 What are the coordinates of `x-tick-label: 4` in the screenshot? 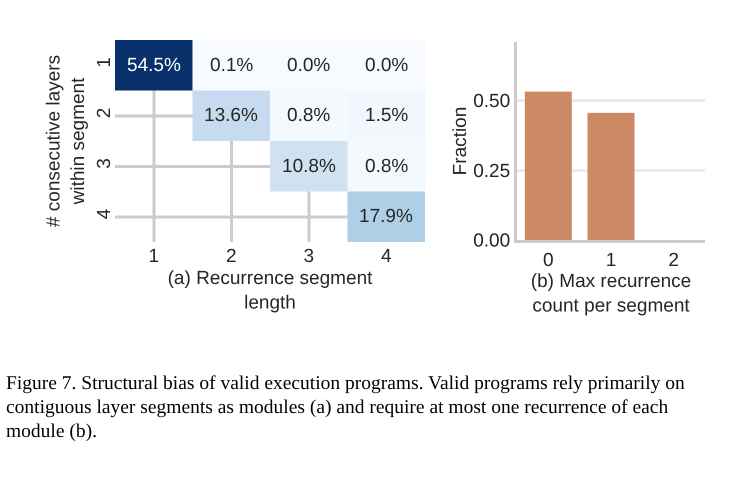 It's located at (386, 256).